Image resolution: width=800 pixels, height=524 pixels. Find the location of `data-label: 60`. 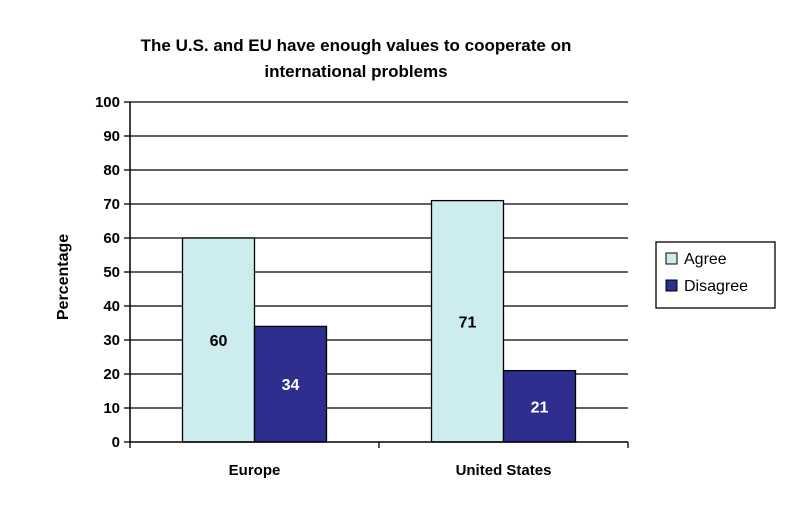

data-label: 60 is located at coordinates (219, 341).